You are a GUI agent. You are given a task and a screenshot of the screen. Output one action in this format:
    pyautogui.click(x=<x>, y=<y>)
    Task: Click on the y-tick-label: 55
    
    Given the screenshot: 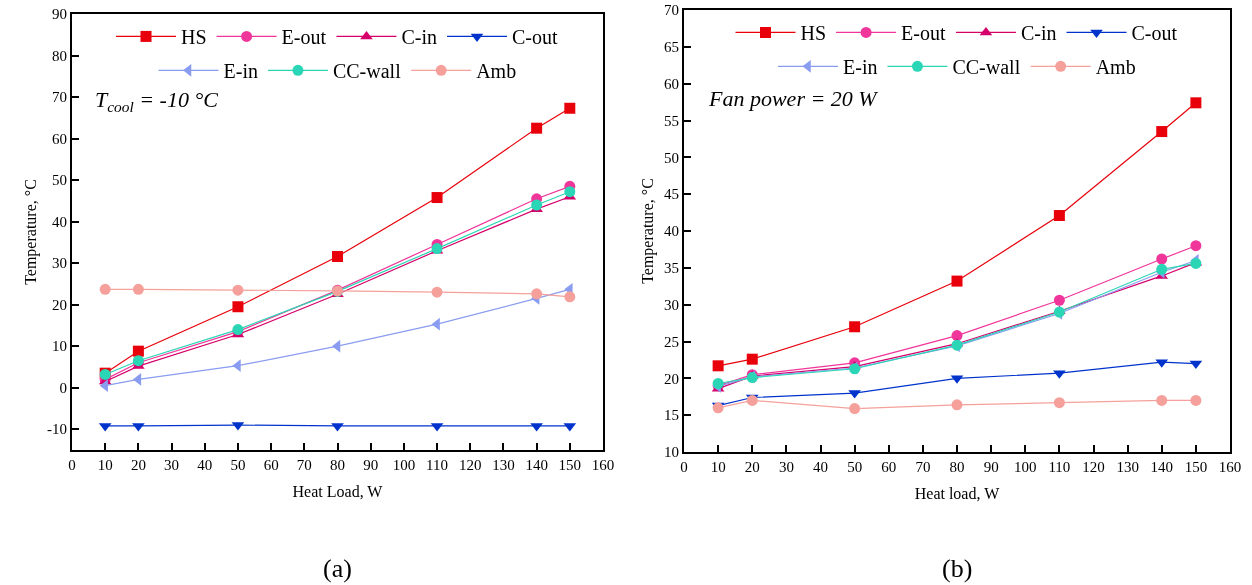 What is the action you would take?
    pyautogui.click(x=671, y=120)
    